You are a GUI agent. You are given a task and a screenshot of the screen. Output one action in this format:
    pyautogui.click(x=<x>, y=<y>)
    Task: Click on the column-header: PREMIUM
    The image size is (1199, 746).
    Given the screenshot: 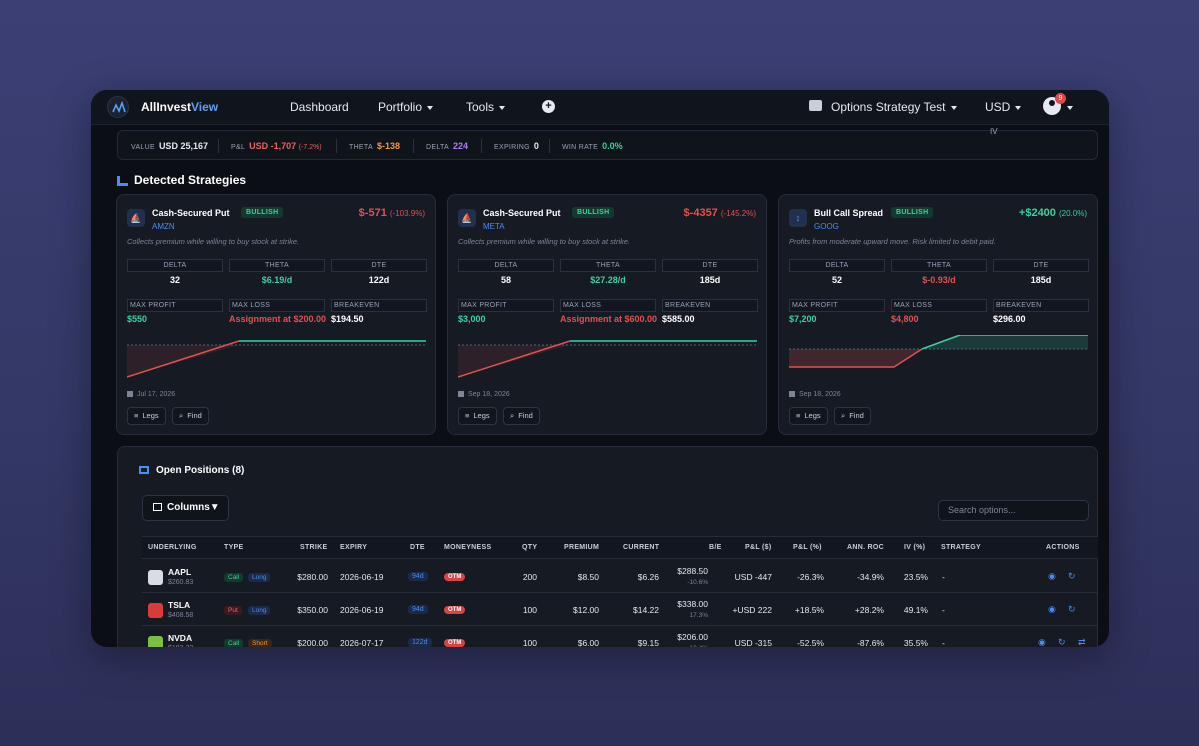 What is the action you would take?
    pyautogui.click(x=582, y=547)
    